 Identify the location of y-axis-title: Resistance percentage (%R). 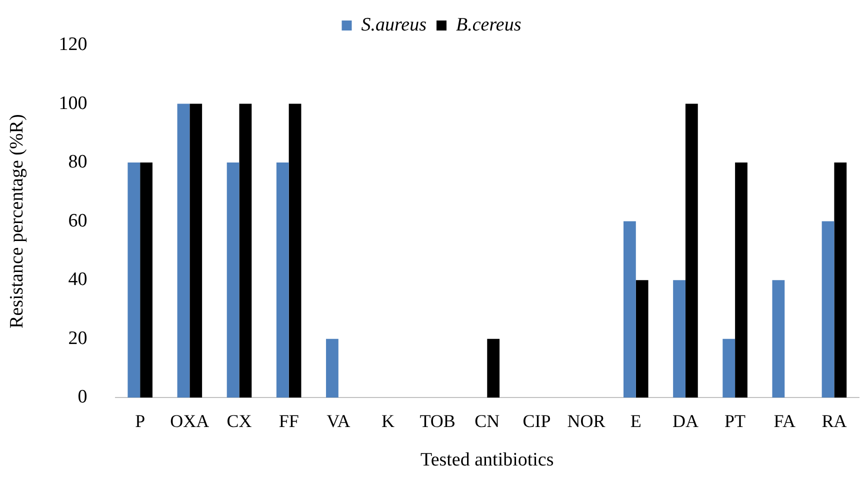
(17, 221).